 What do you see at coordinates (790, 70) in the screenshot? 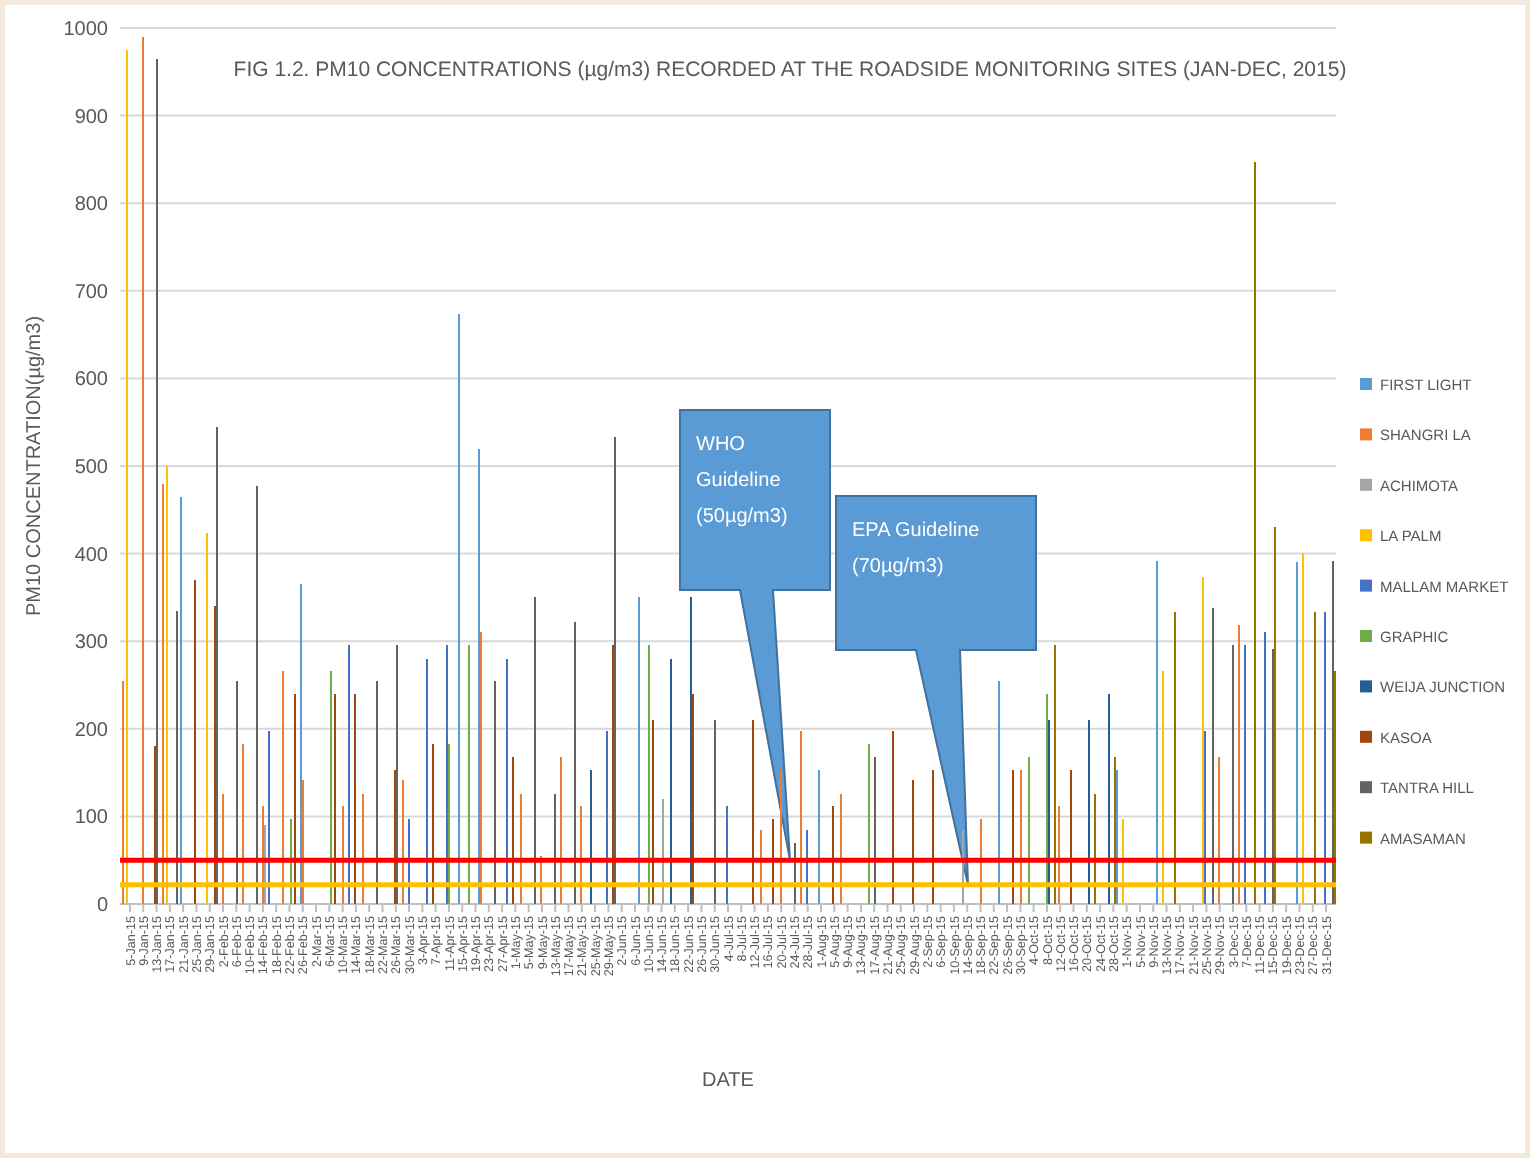
I see `text: FIG 1.2. PM10 CONCENTRATIONS (µg/m3) RECORDED AT THE ROADSIDE MONITORING SITES (JAN-DEC, 2015)` at bounding box center [790, 70].